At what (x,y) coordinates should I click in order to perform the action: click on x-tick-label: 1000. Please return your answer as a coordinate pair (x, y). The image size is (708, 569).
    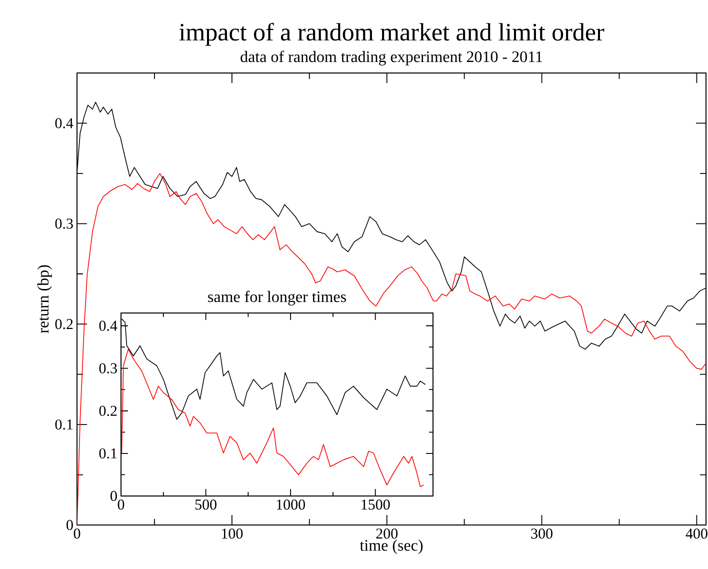
    Looking at the image, I should click on (290, 505).